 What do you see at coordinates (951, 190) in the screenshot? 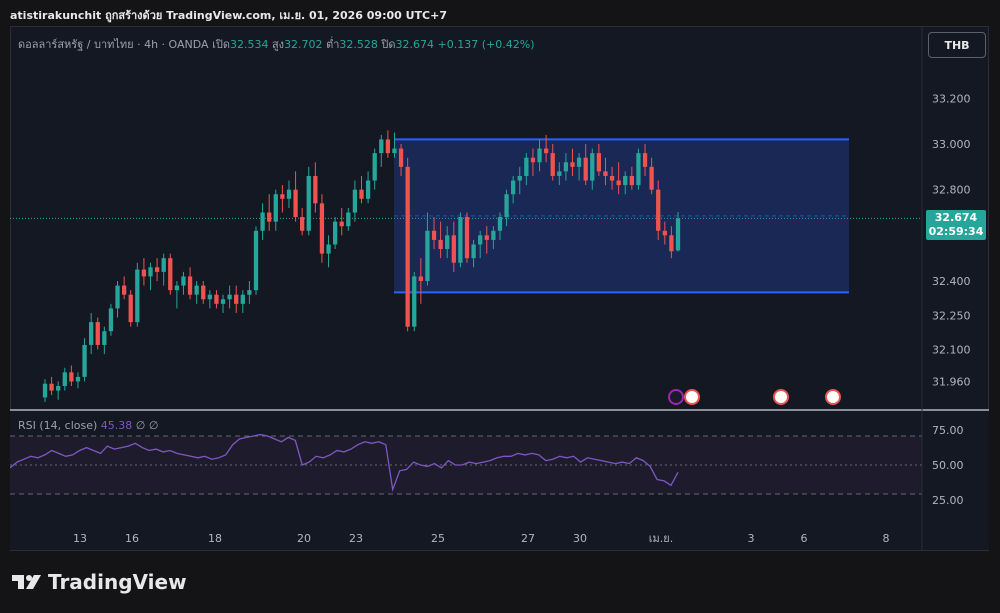
I see `price-axis-label: 32.800` at bounding box center [951, 190].